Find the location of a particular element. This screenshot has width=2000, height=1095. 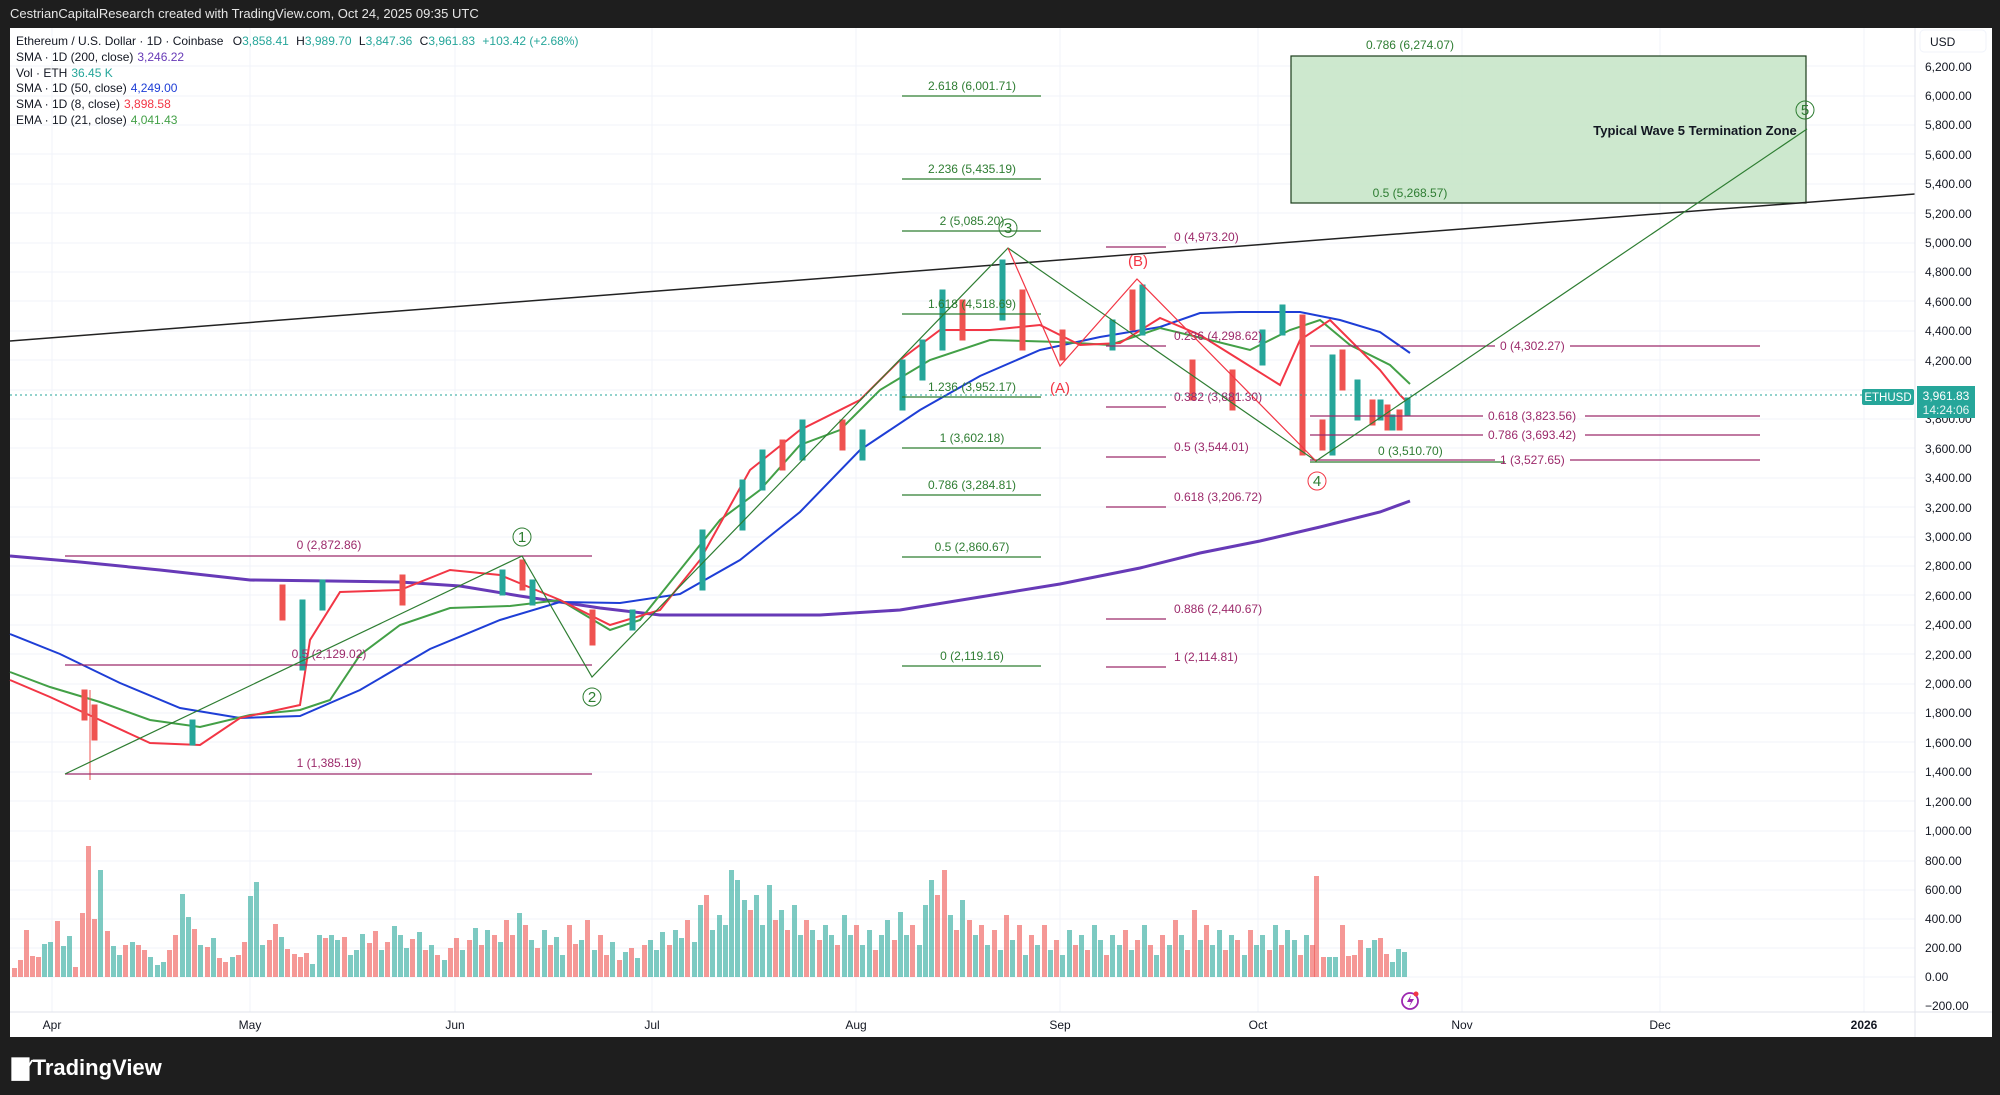

time-tick: Jul is located at coordinates (651, 1025).